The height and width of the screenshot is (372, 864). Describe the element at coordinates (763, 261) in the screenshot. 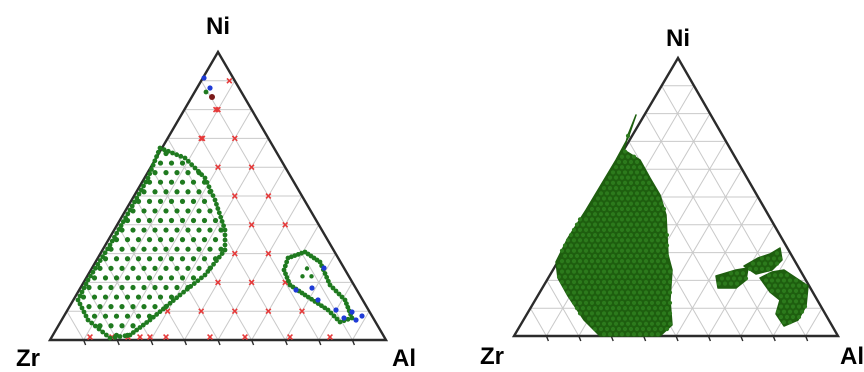

I see `green-region-small` at that location.